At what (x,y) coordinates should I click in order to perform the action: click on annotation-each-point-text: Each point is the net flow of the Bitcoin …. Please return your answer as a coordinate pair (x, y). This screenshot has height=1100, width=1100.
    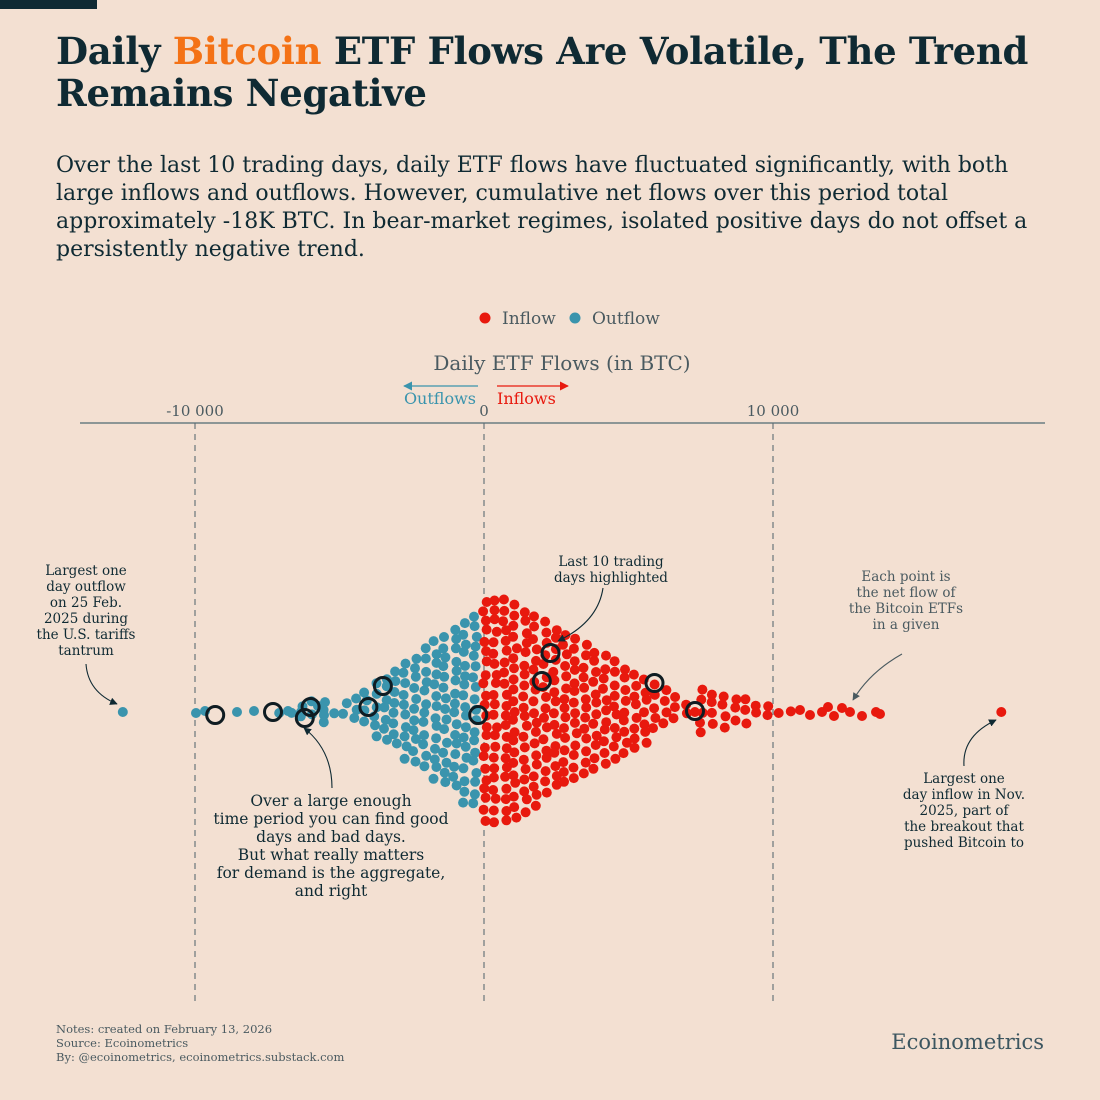
    Looking at the image, I should click on (906, 601).